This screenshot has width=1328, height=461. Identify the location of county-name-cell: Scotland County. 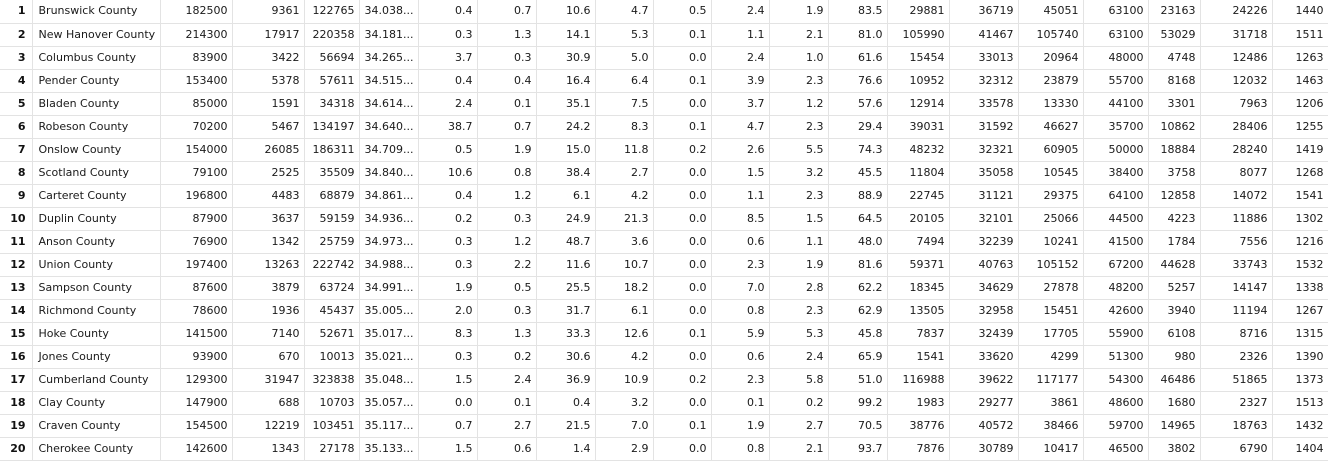
(96, 173).